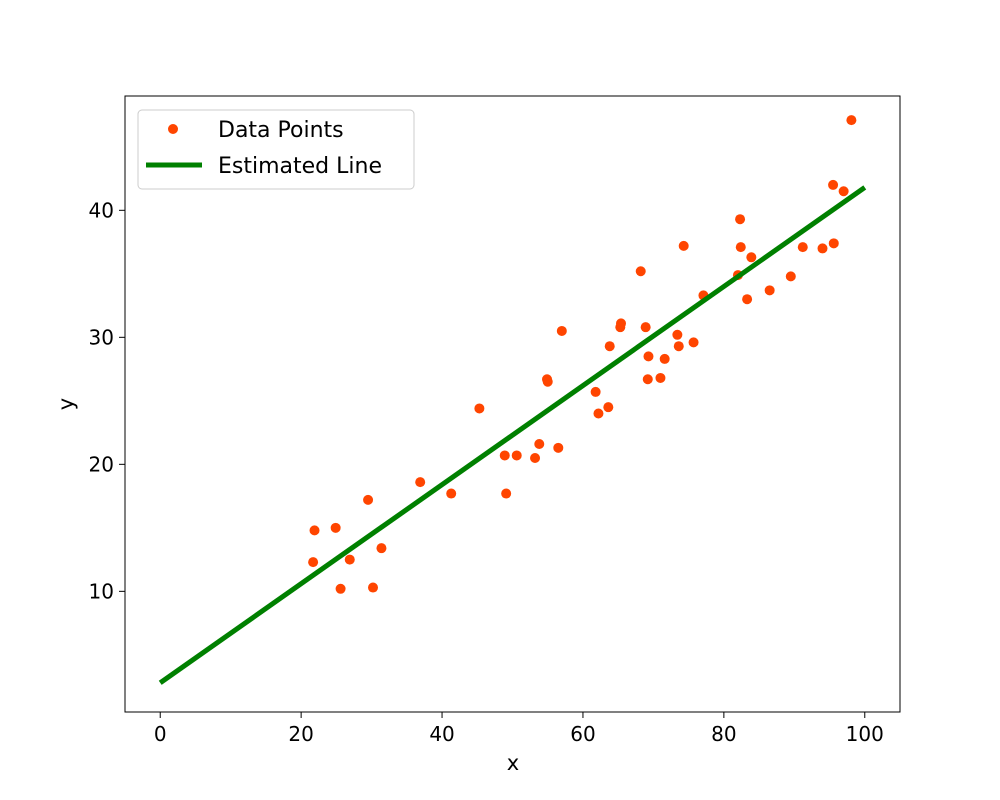 Image resolution: width=1000 pixels, height=800 pixels. I want to click on x-tick-label: 60, so click(582, 734).